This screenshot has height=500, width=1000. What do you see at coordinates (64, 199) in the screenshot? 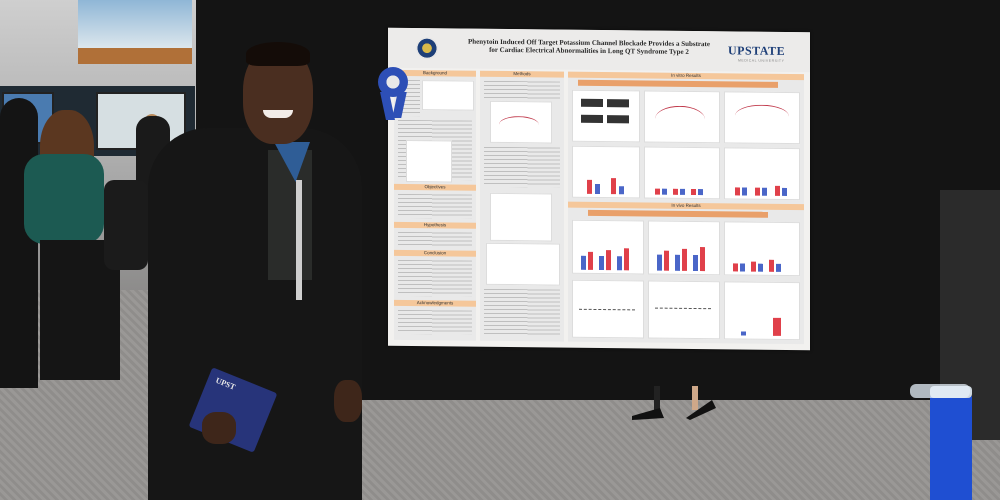
I see `attendee-sweater` at bounding box center [64, 199].